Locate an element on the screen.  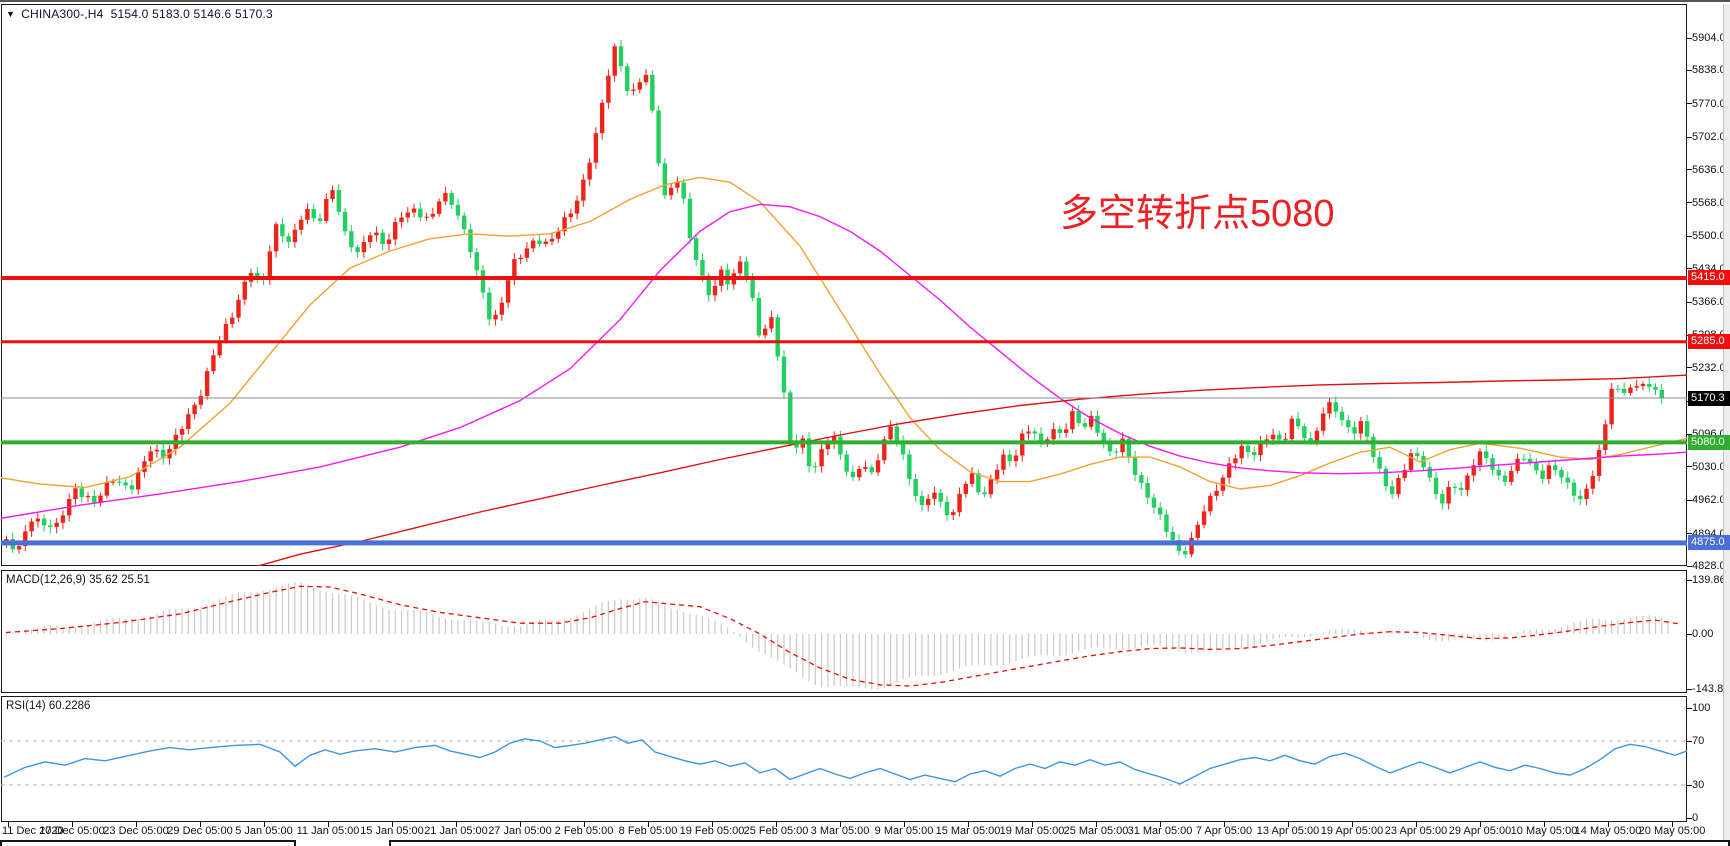
symbol-label: CHINA300-,H4 is located at coordinates (62, 14).